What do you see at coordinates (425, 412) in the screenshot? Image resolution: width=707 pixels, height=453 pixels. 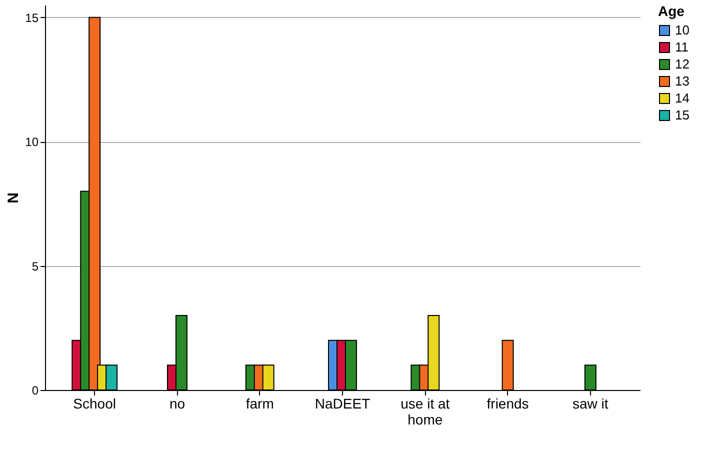 I see `x-tick-label: use it at home` at bounding box center [425, 412].